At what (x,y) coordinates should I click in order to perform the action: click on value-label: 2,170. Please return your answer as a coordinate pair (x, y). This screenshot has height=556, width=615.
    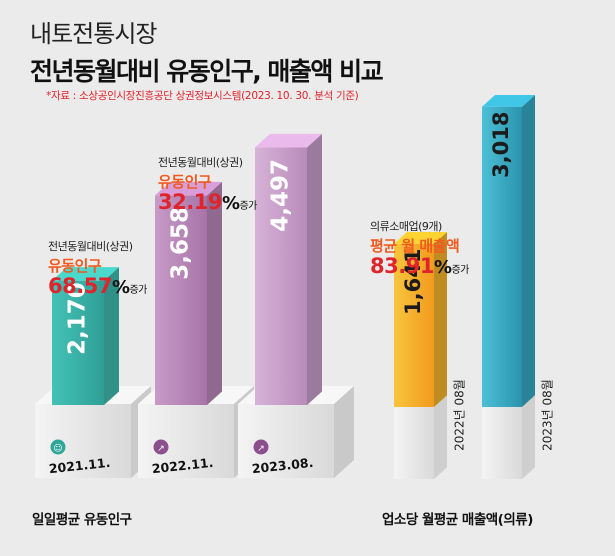
    Looking at the image, I should click on (78, 318).